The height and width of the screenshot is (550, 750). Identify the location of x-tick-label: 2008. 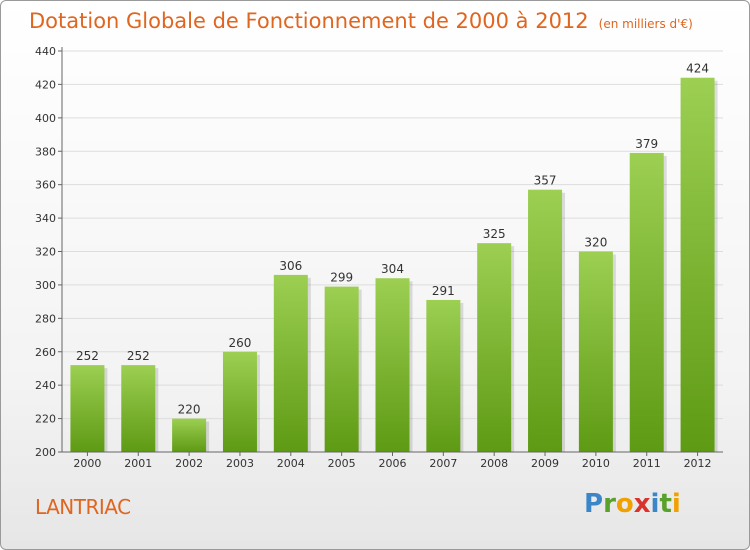
(494, 463).